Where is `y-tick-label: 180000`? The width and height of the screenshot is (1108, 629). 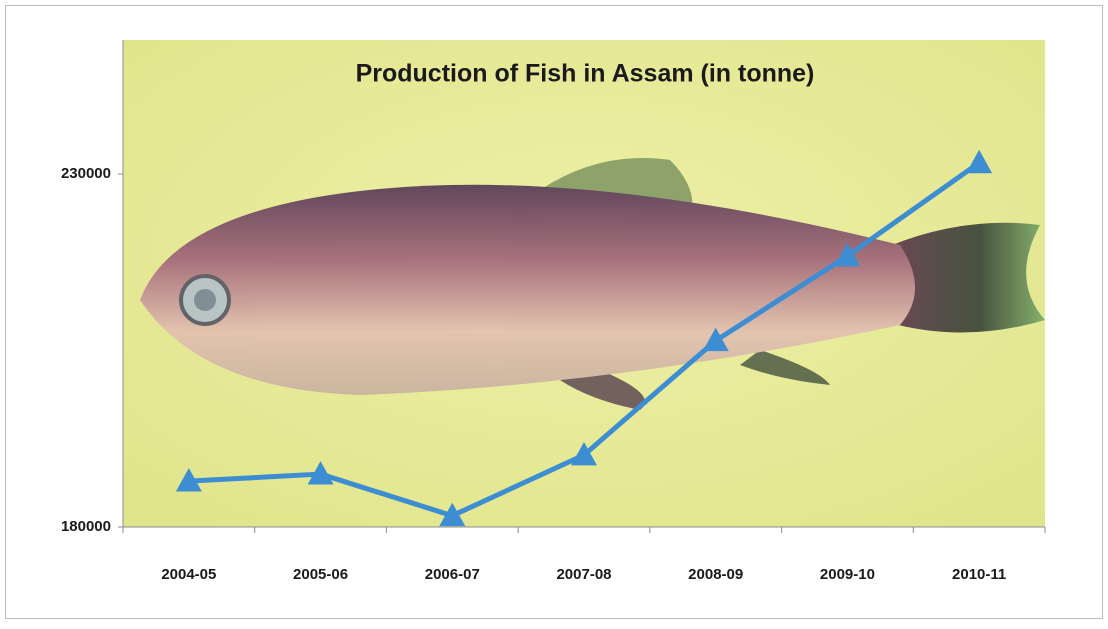 y-tick-label: 180000 is located at coordinates (86, 526).